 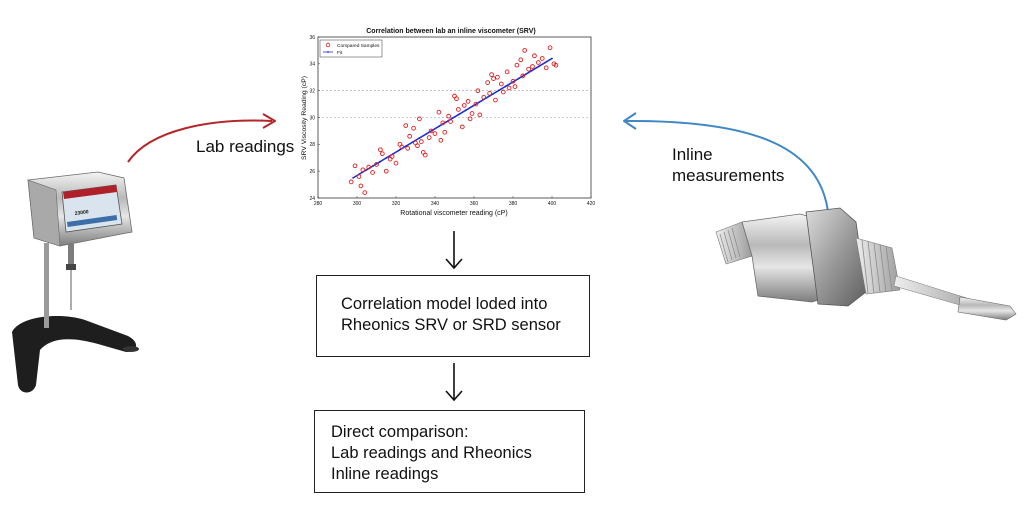 I want to click on y-tick-label: 26, so click(x=312, y=172).